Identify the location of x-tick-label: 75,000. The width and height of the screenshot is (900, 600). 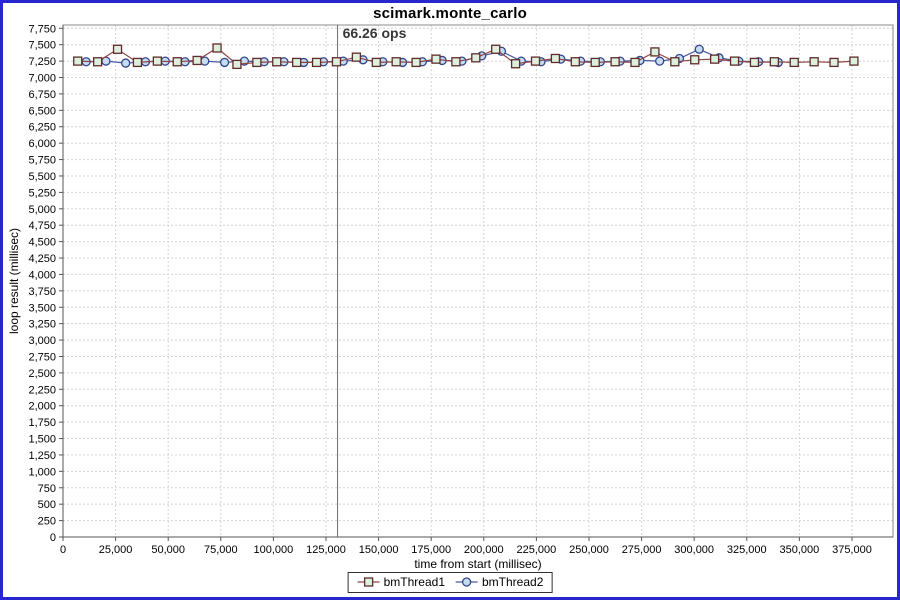
(221, 550).